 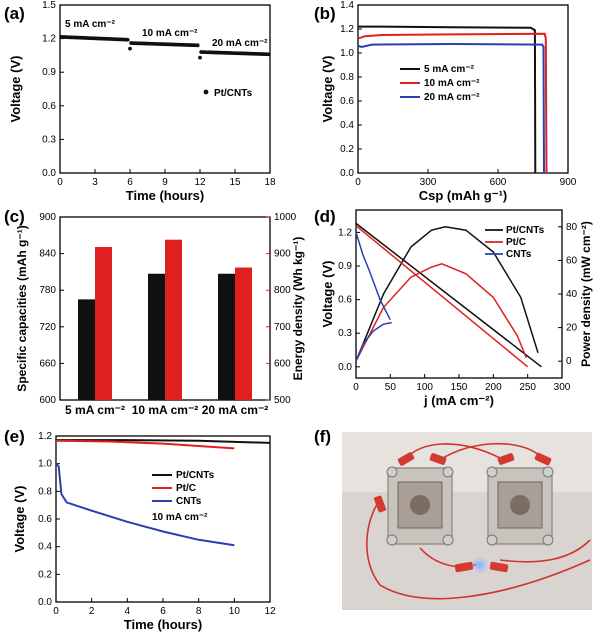 What do you see at coordinates (206, 92) in the screenshot?
I see `legend-marker` at bounding box center [206, 92].